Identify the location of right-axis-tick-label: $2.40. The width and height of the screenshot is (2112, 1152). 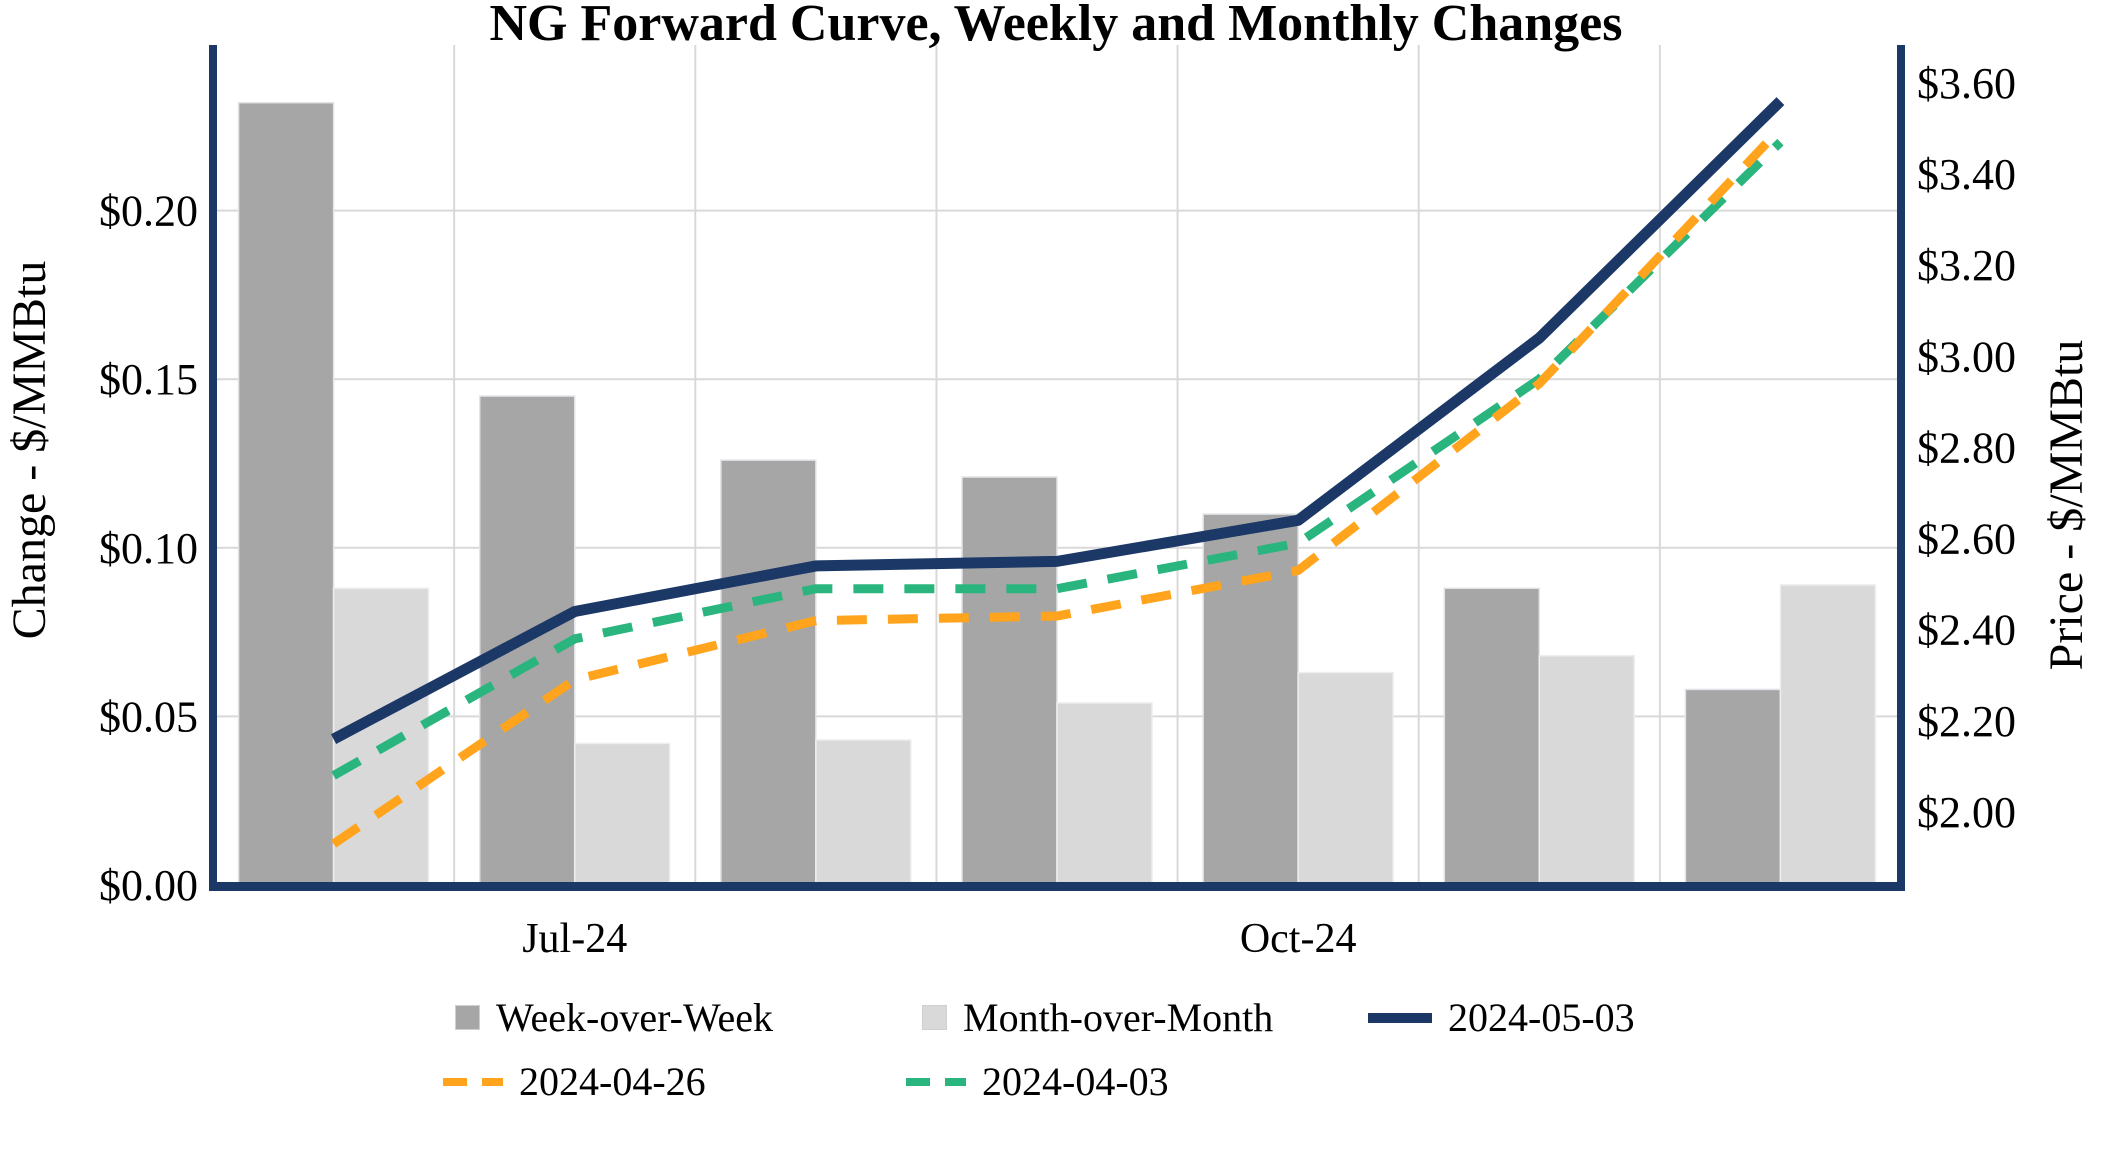
(1966, 630).